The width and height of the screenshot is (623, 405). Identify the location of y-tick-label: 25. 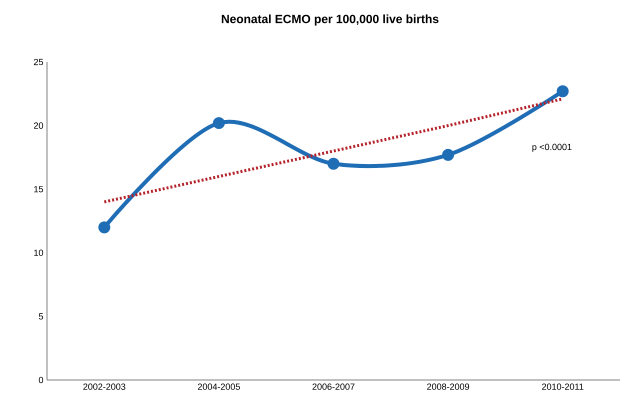
(39, 62).